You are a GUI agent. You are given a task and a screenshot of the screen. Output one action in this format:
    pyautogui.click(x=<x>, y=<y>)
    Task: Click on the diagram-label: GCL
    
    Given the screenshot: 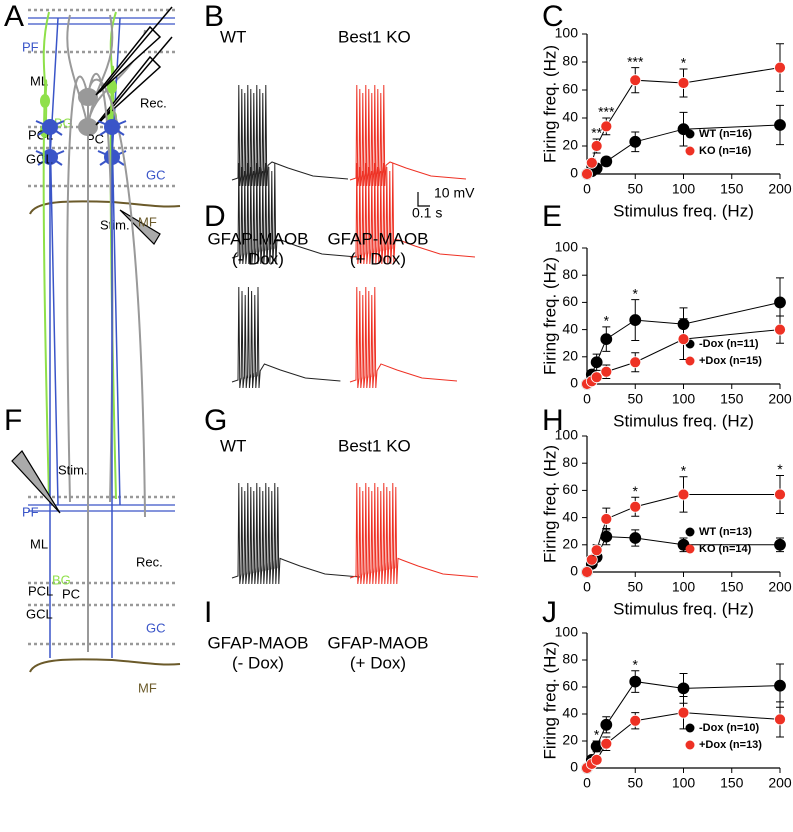 What is the action you would take?
    pyautogui.click(x=39, y=613)
    